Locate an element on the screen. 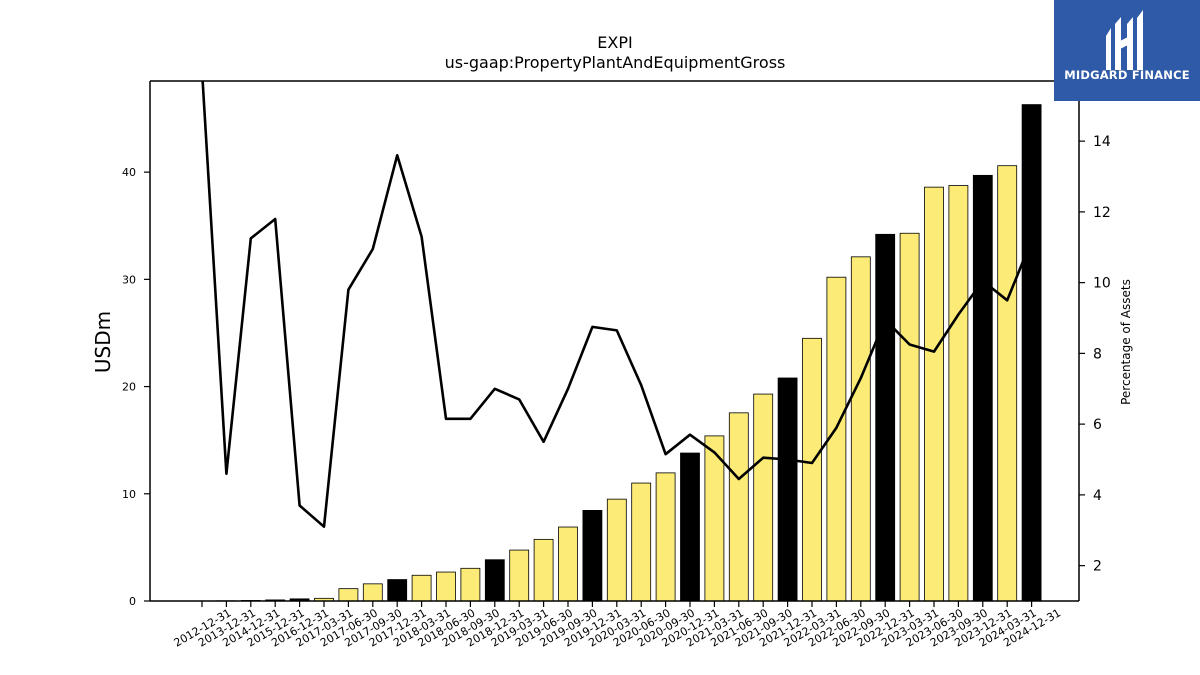  y2-tick-label: 8 is located at coordinates (1097, 354).